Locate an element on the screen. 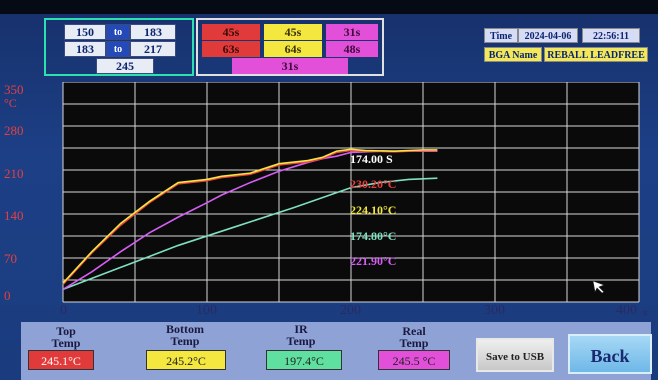 The height and width of the screenshot is (380, 658). bga-name-value: REBALL LEADFREE is located at coordinates (596, 54).